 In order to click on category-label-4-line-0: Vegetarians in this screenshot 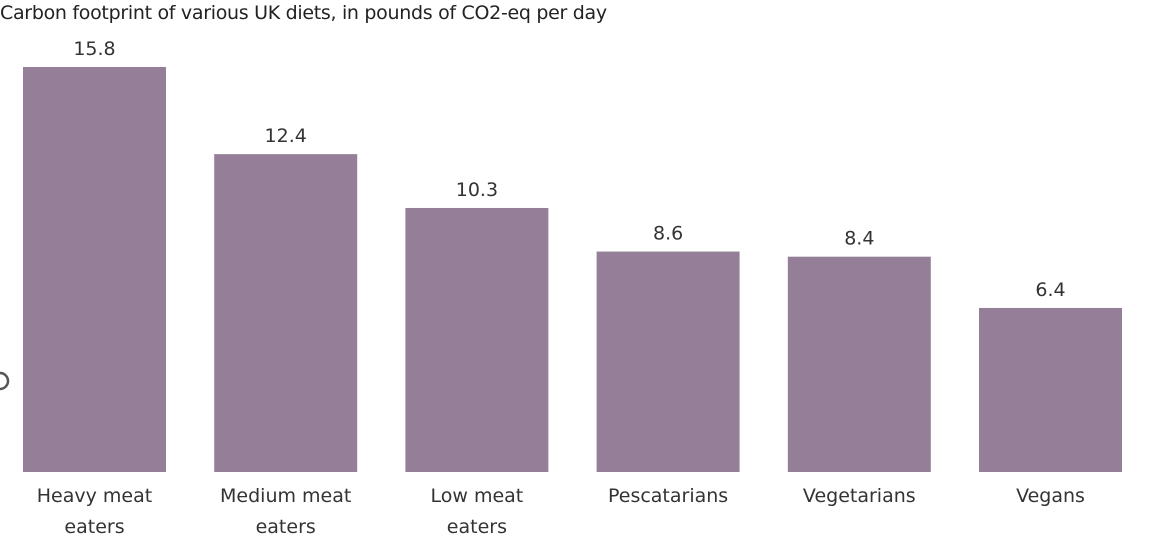, I will do `click(859, 496)`.